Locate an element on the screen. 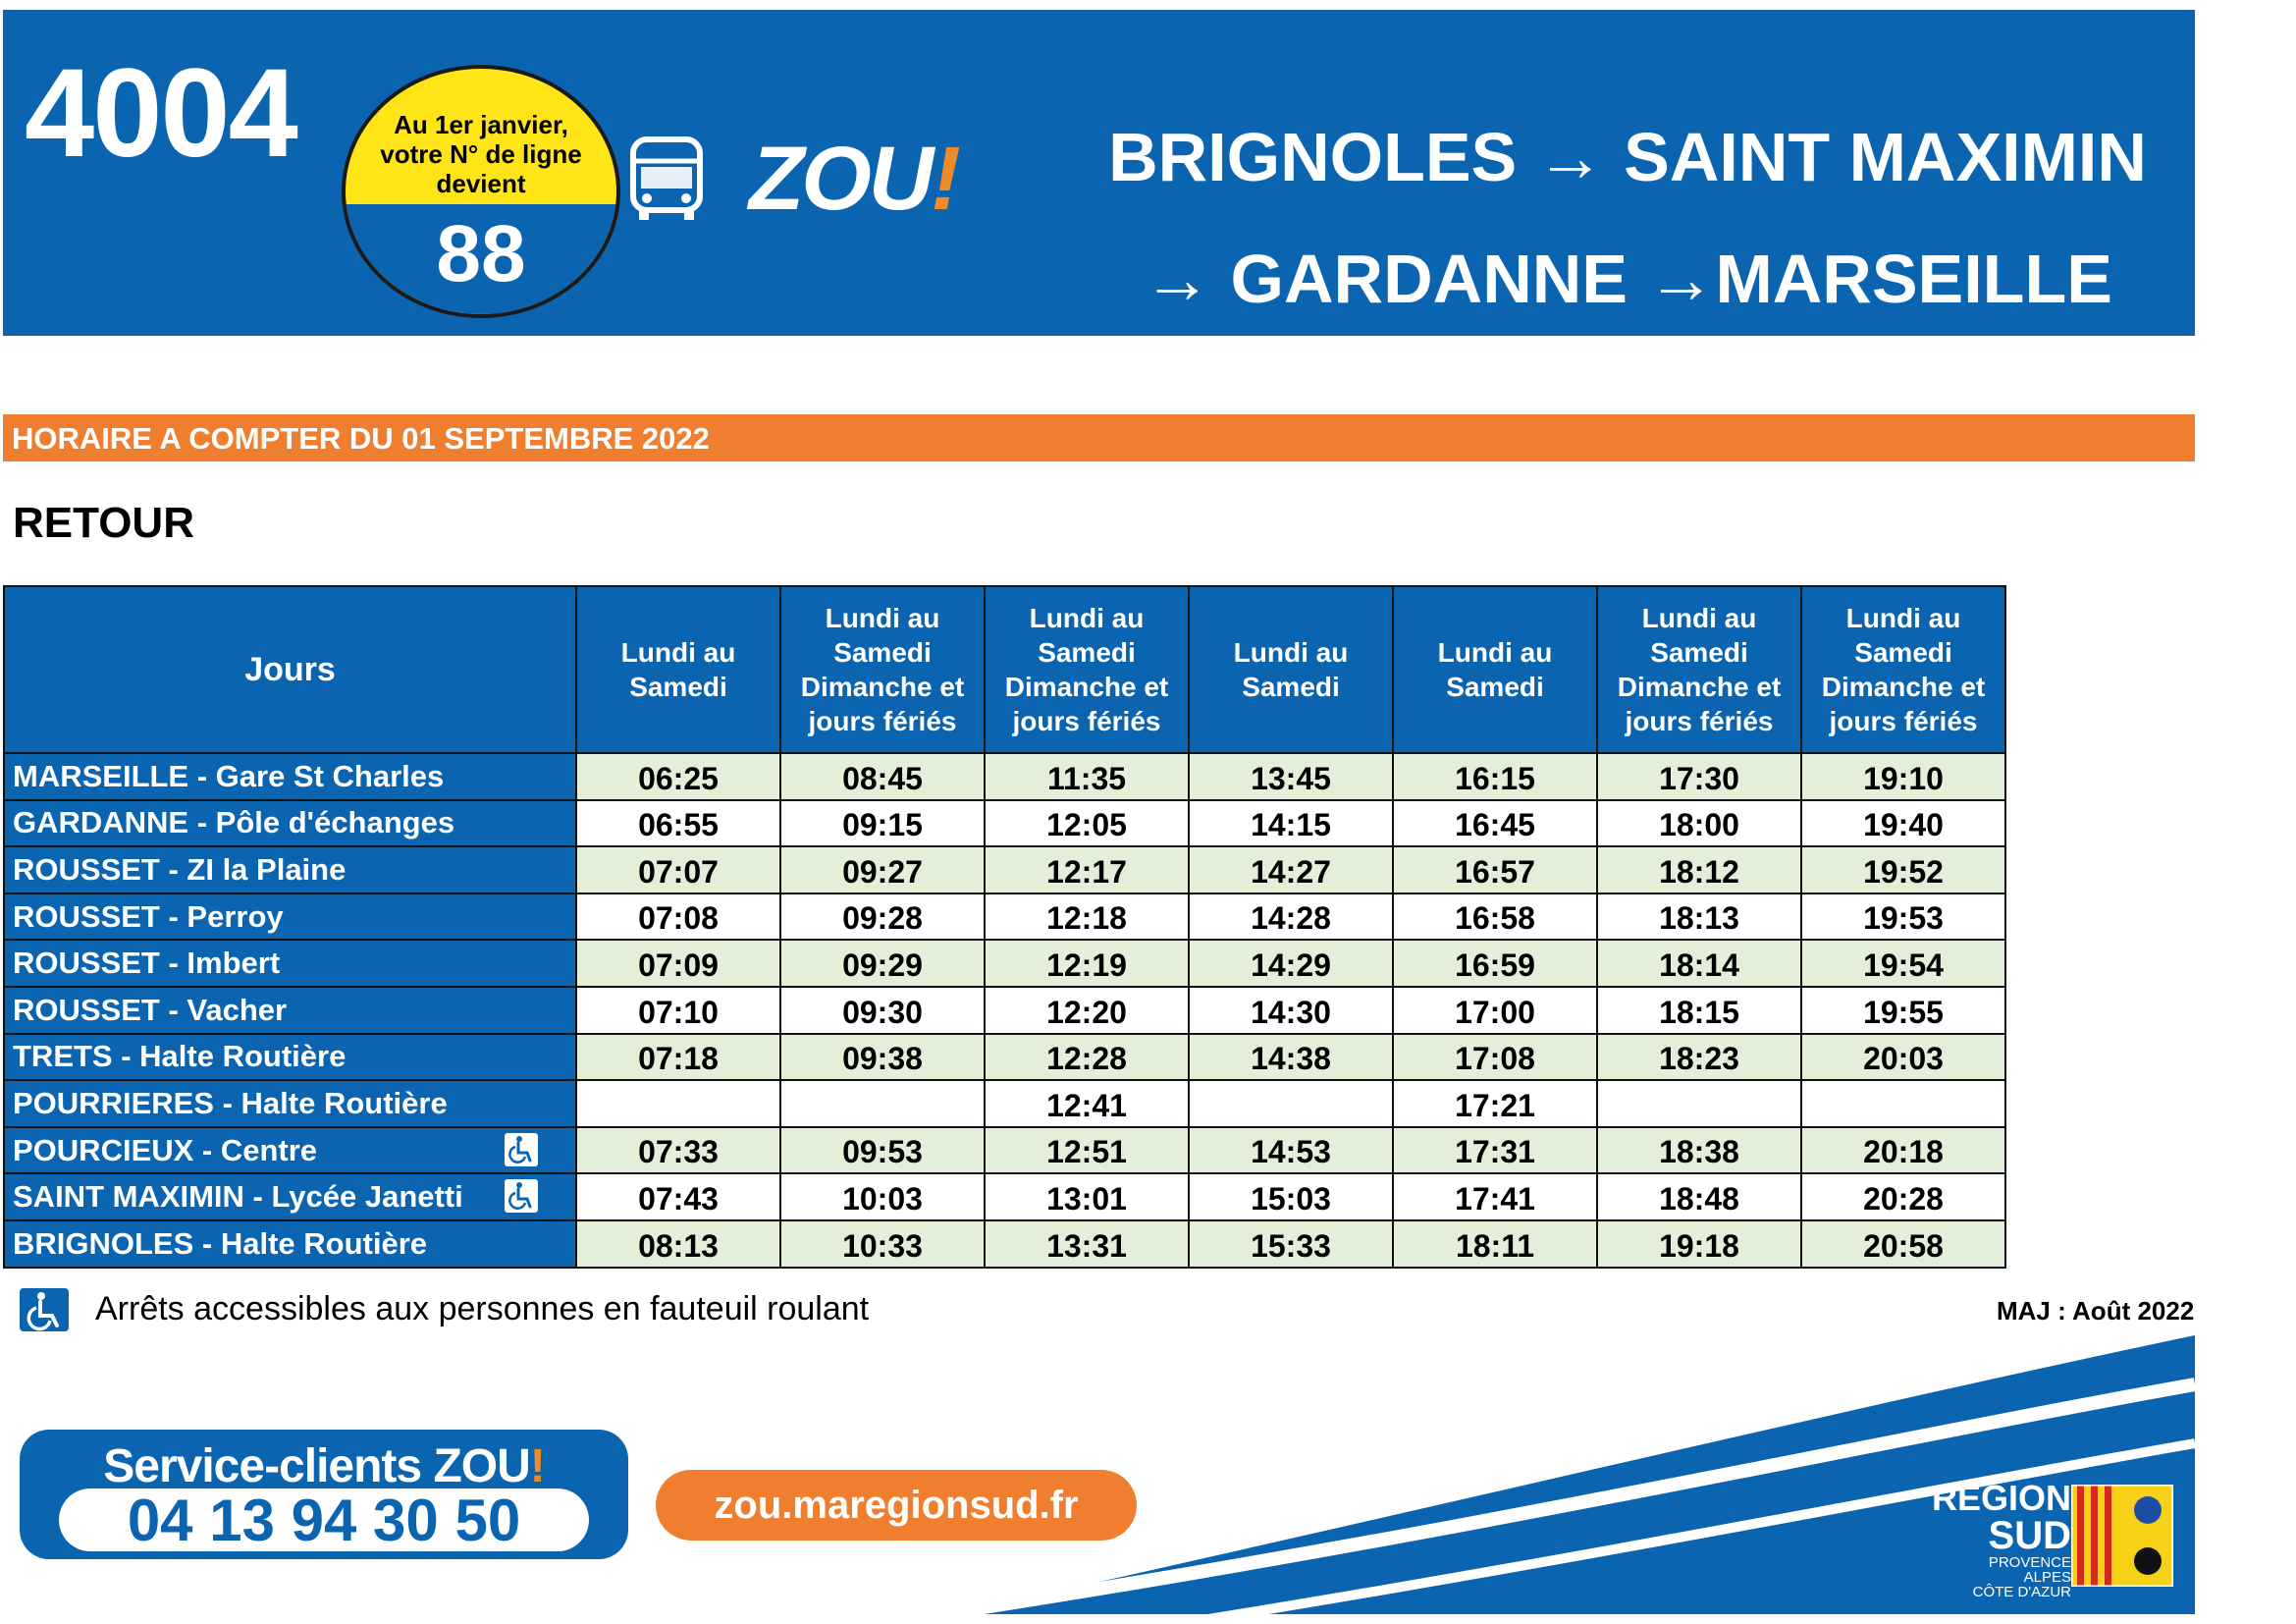  header-col-4: Lundi au Samedi is located at coordinates (1291, 669).